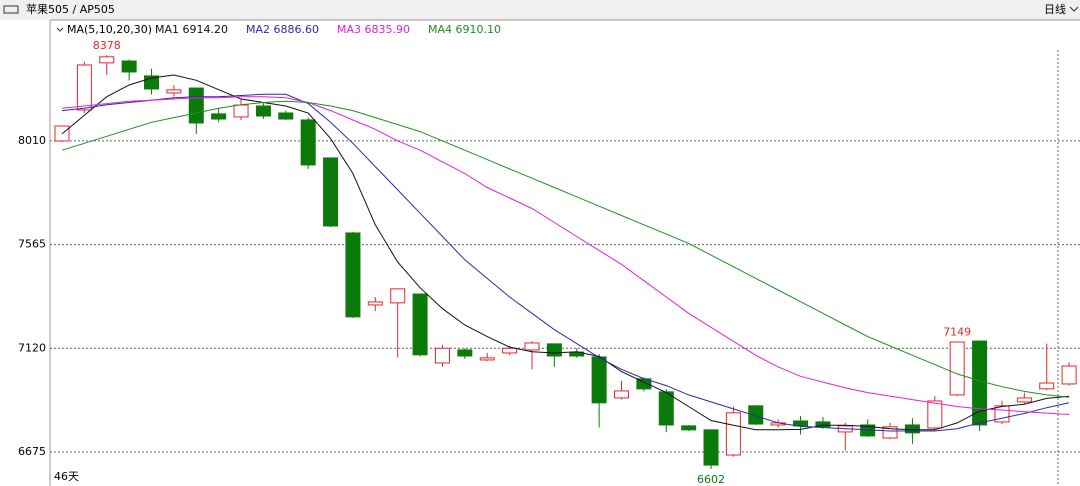  I want to click on period: 日线, so click(1055, 9).